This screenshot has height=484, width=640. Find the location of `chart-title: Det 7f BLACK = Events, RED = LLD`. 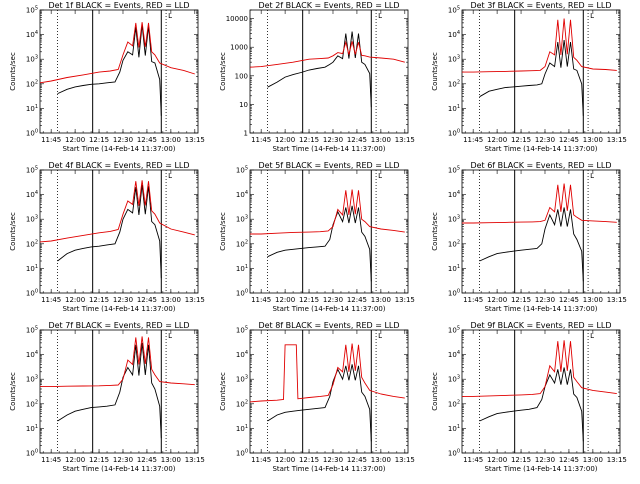

chart-title: Det 7f BLACK = Events, RED = LLD is located at coordinates (118, 325).